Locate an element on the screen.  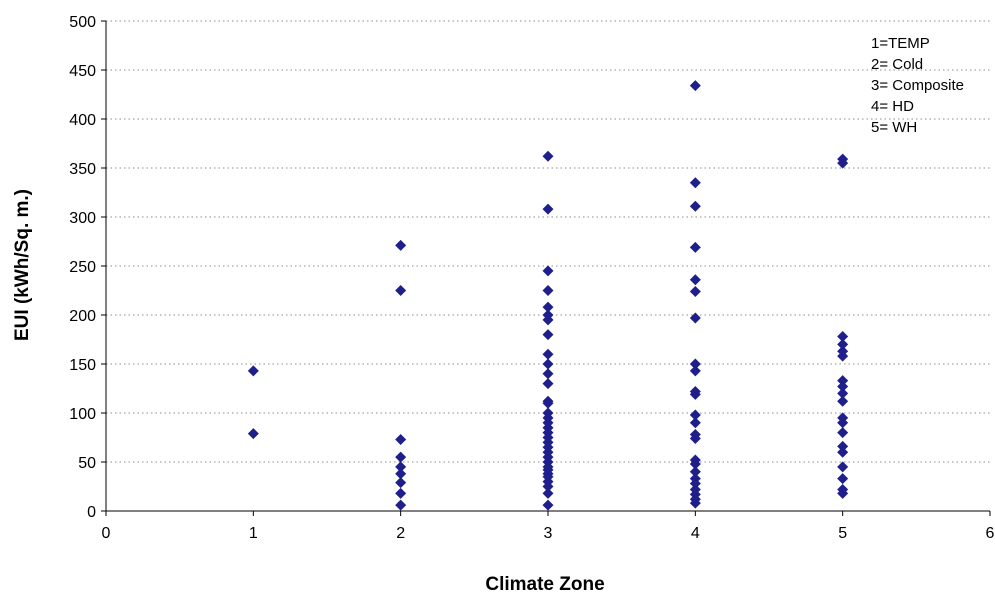
y-tick-label-1: 50 is located at coordinates (87, 463).